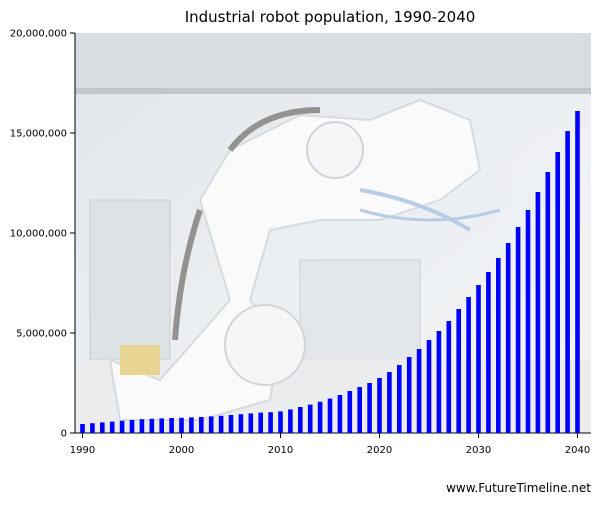 The width and height of the screenshot is (613, 511). Describe the element at coordinates (330, 415) in the screenshot. I see `bar-2015` at that location.